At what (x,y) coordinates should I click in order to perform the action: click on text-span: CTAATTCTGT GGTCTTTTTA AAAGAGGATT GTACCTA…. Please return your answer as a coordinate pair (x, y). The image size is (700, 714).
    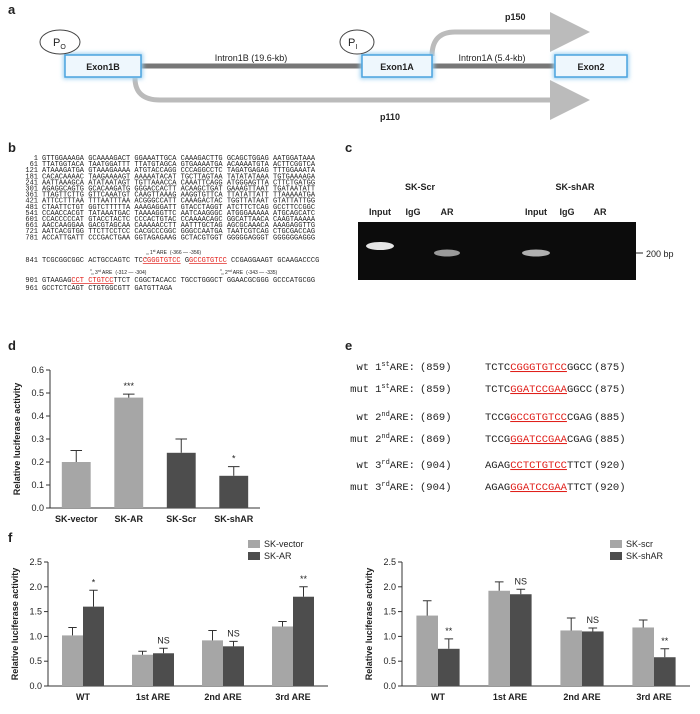
    Looking at the image, I should click on (178, 208).